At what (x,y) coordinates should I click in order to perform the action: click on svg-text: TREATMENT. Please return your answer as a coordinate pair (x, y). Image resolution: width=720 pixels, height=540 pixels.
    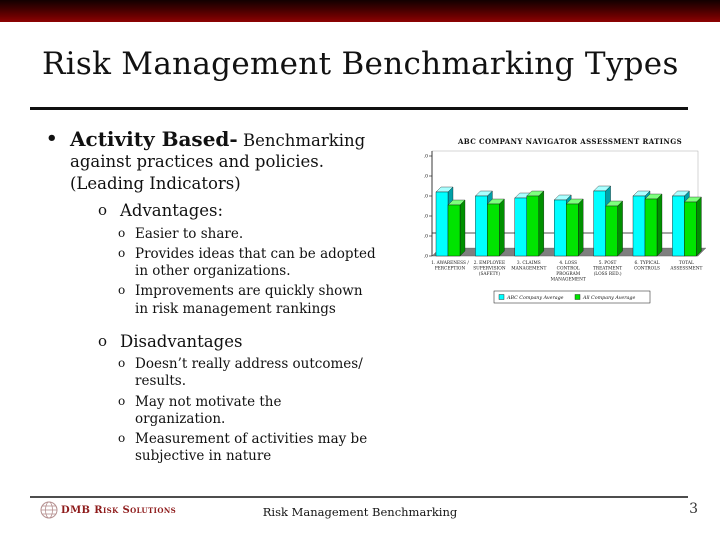
    Looking at the image, I should click on (607, 269).